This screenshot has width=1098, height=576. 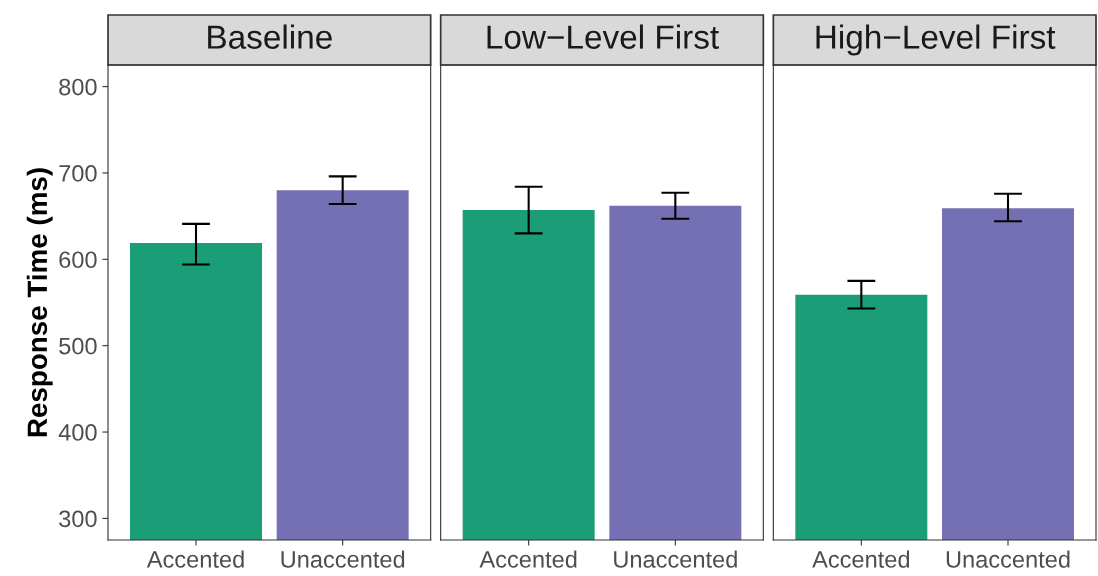 I want to click on chart-title: Baseline, so click(x=270, y=36).